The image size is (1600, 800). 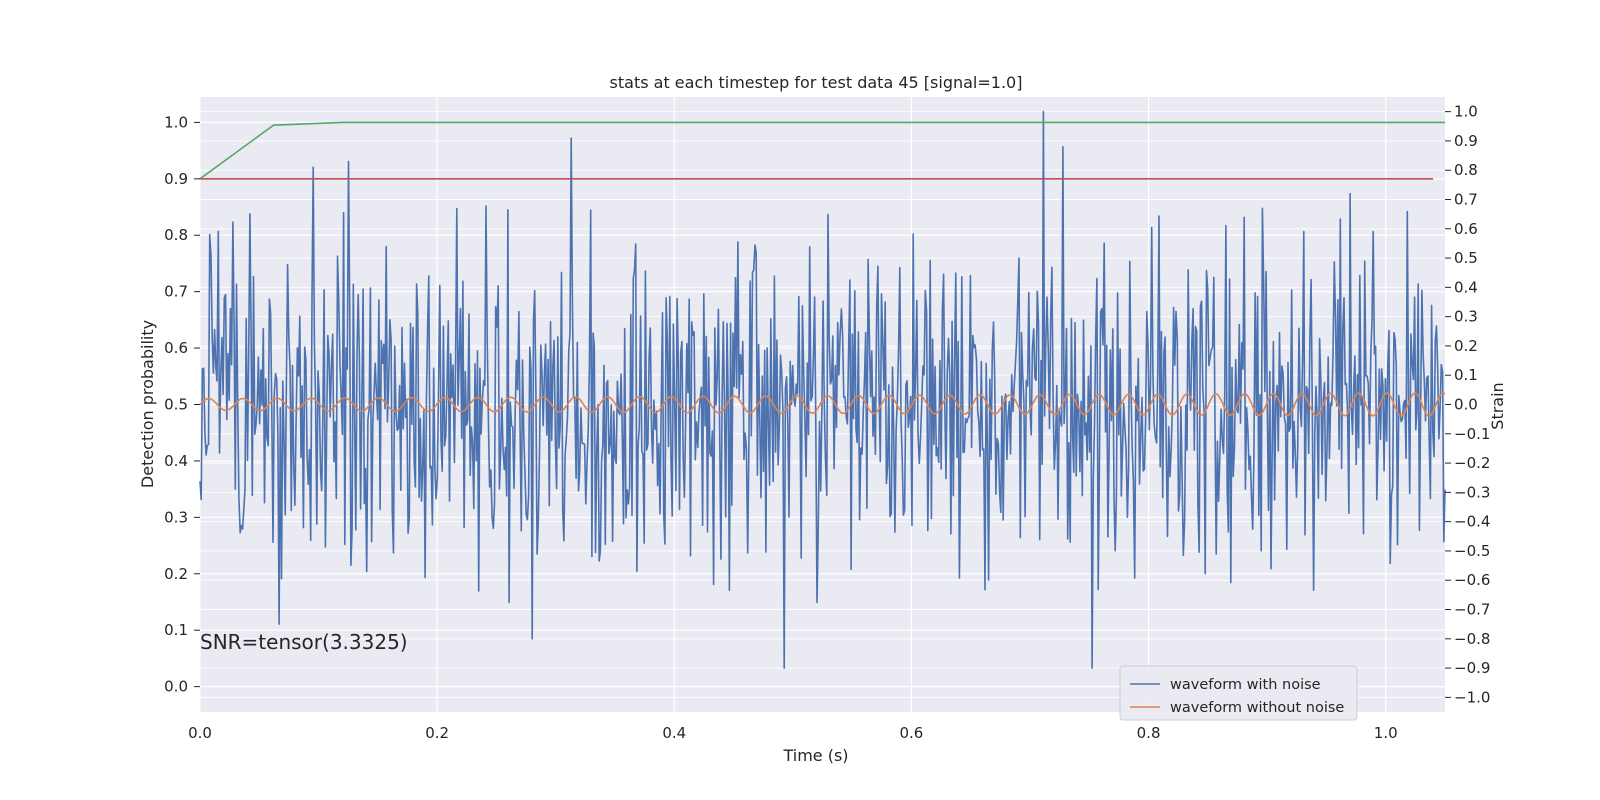 I want to click on right-tick-label: −0.5, so click(x=1472, y=551).